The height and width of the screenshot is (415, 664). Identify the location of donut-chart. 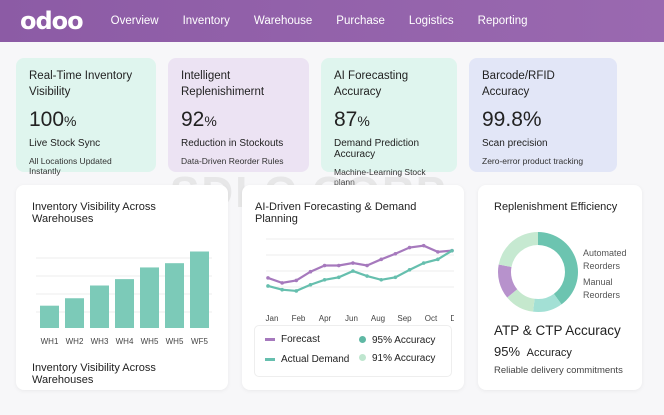
(538, 272).